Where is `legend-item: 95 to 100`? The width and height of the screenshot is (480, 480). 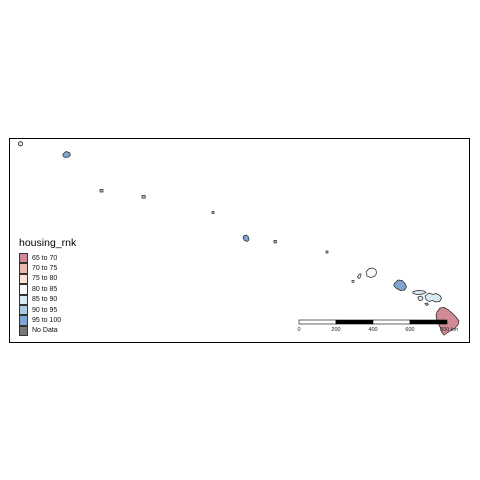
legend-item: 95 to 100 is located at coordinates (79, 320).